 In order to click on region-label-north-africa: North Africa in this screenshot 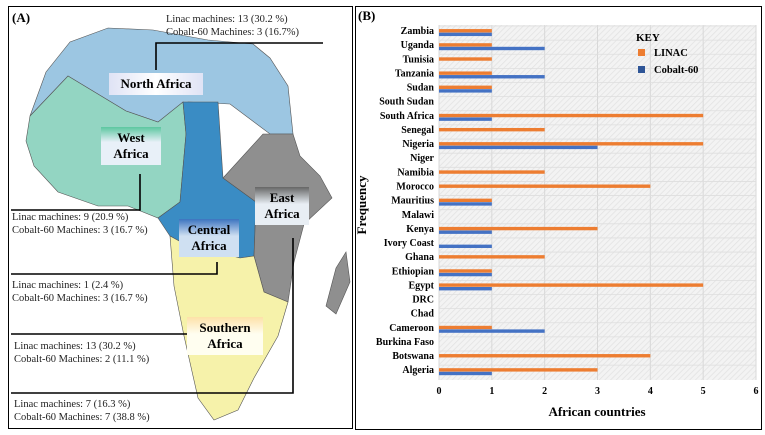, I will do `click(156, 84)`.